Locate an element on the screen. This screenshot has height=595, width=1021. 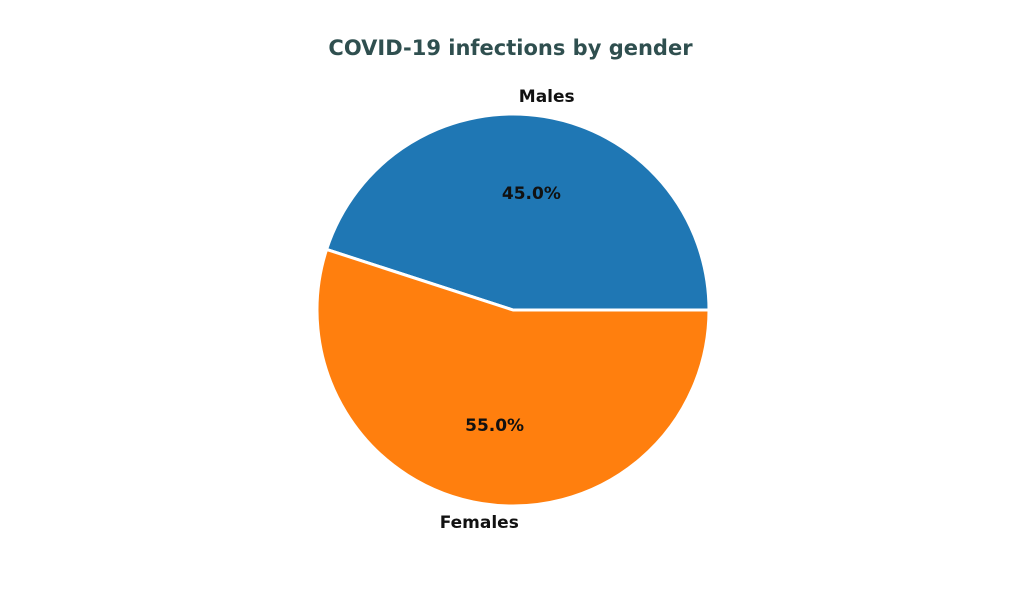
slice-label-males: Males is located at coordinates (547, 97).